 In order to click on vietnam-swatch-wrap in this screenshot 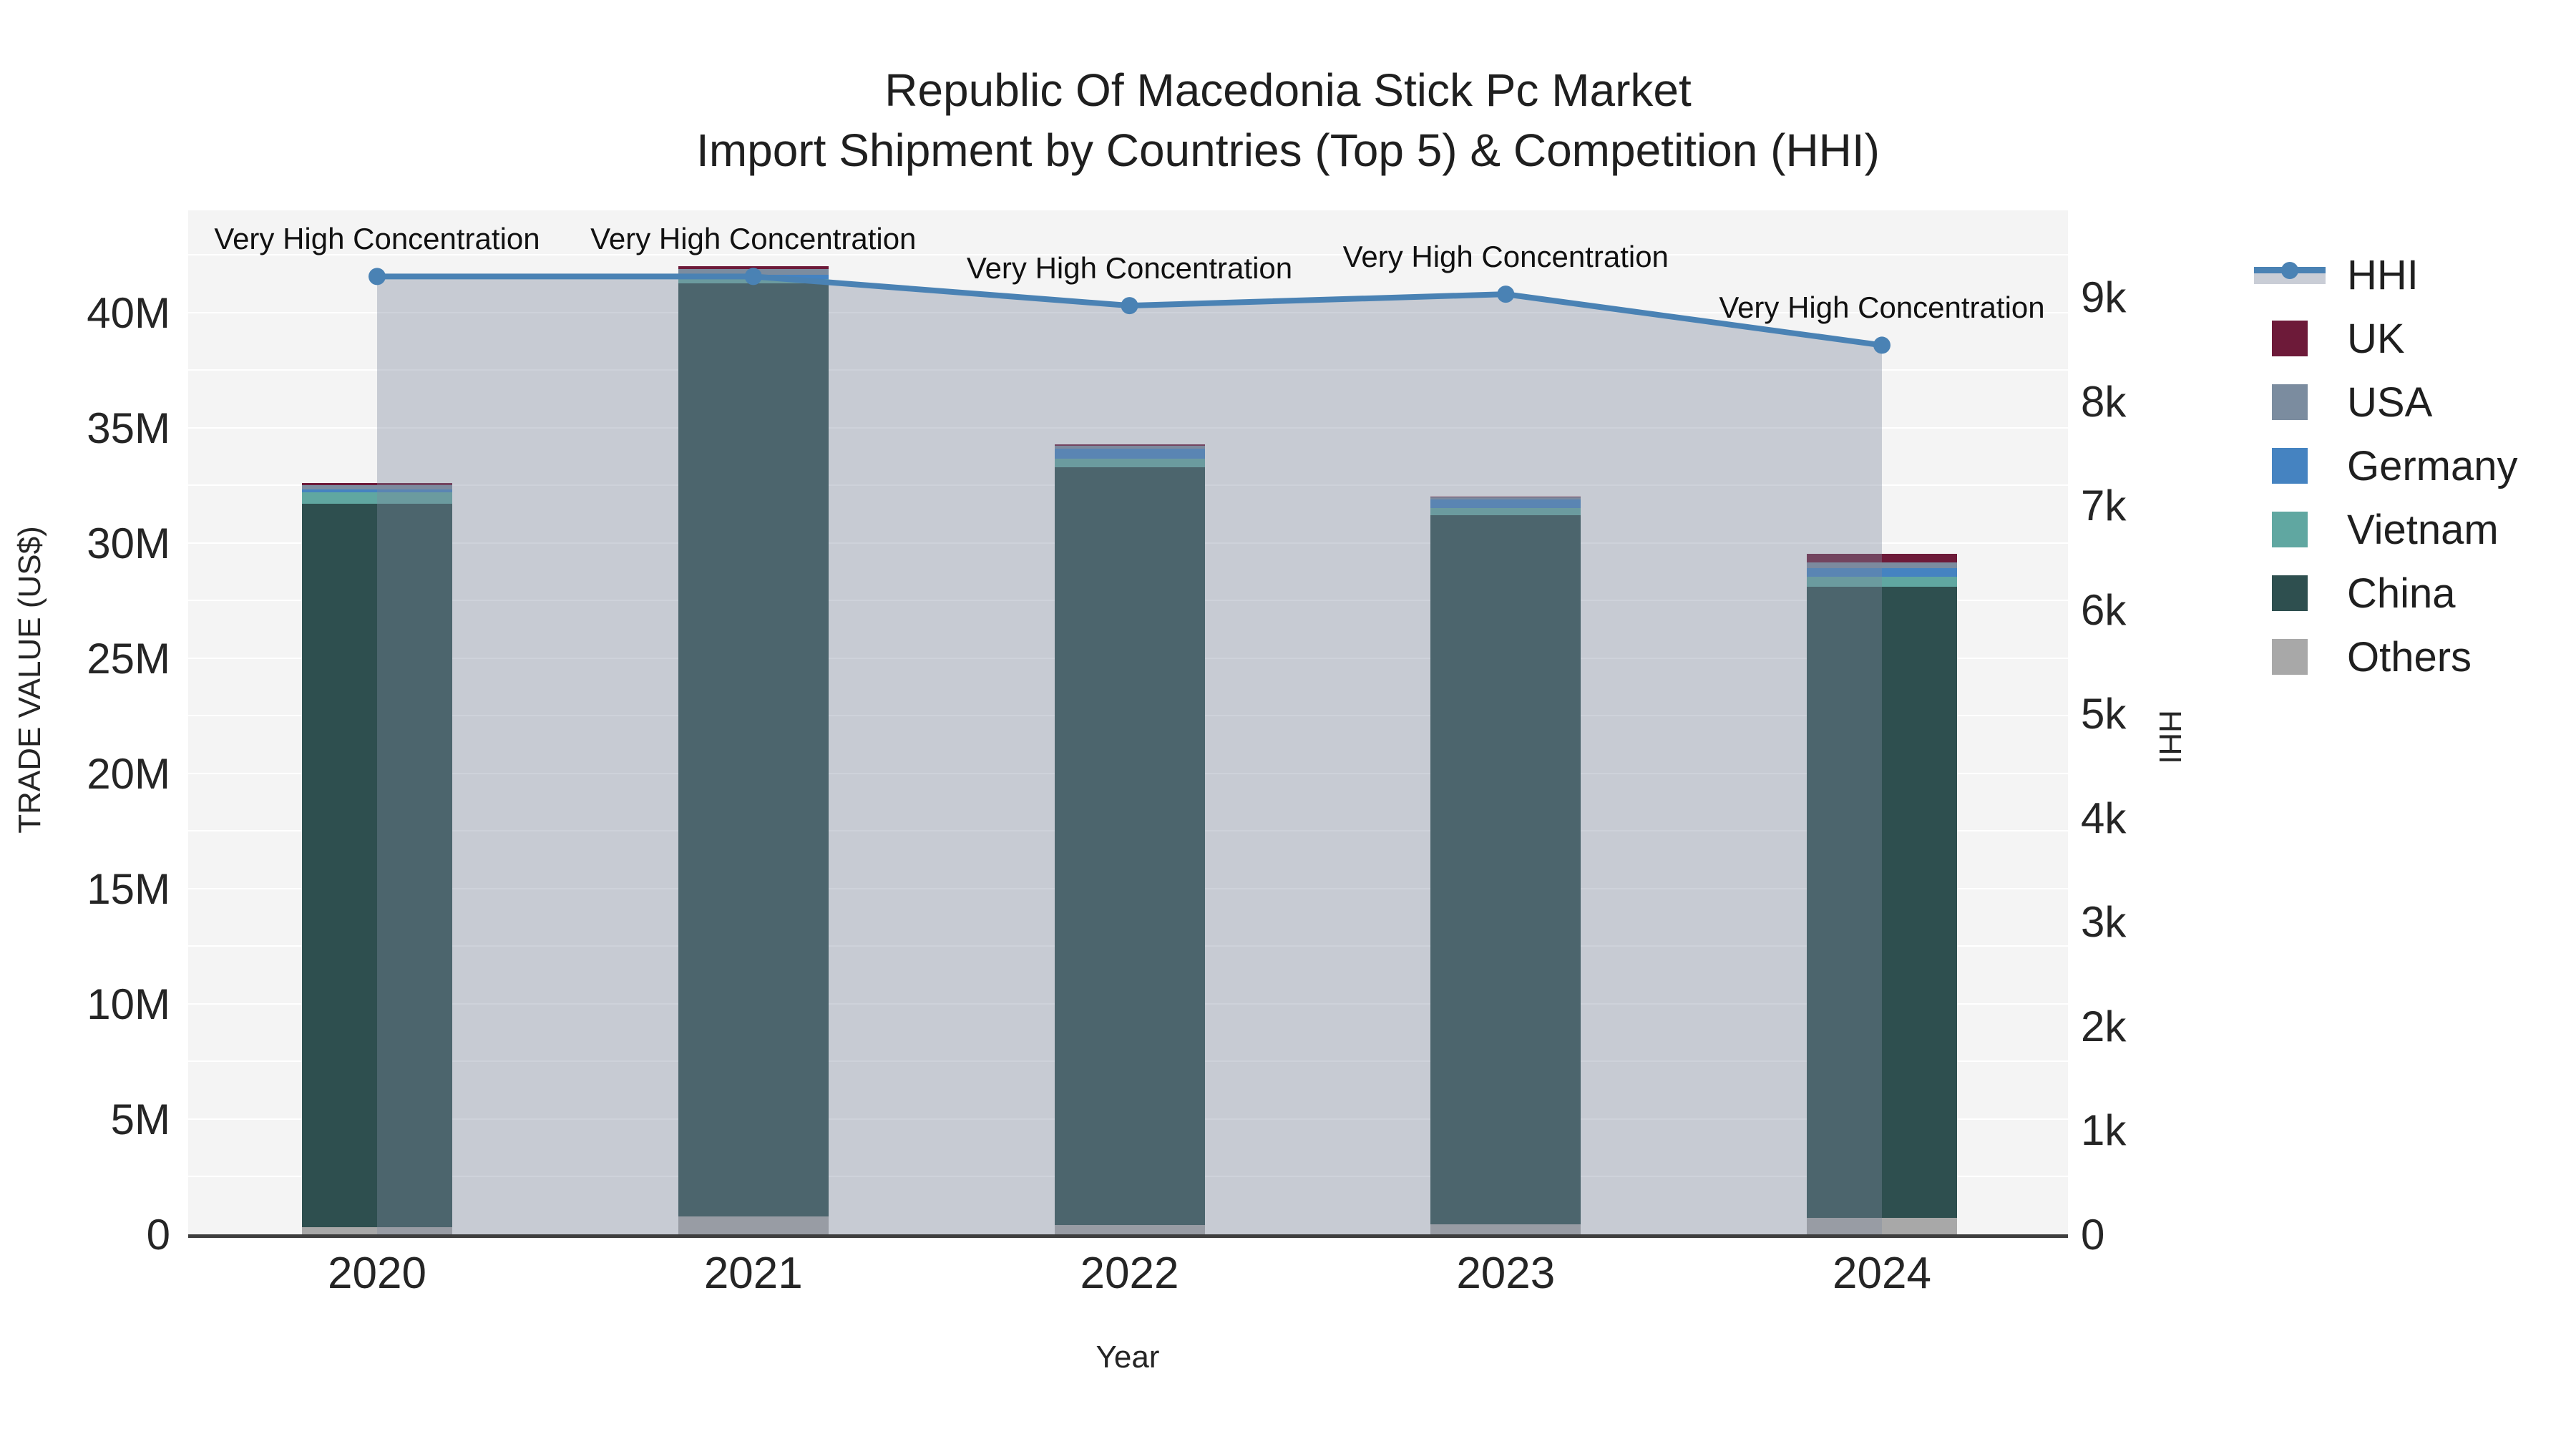, I will do `click(2290, 529)`.